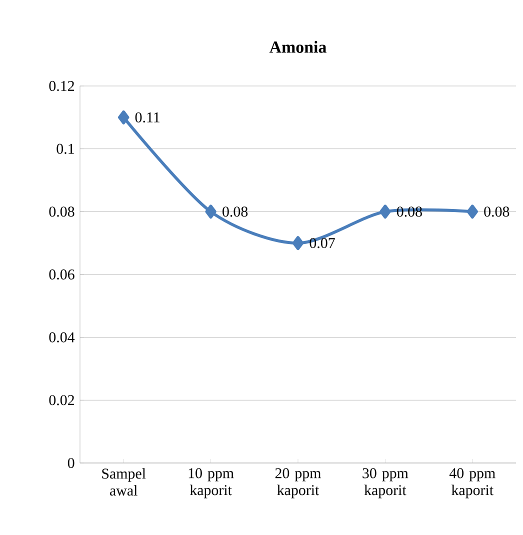 Image resolution: width=523 pixels, height=535 pixels. I want to click on data-label: 0.07, so click(322, 243).